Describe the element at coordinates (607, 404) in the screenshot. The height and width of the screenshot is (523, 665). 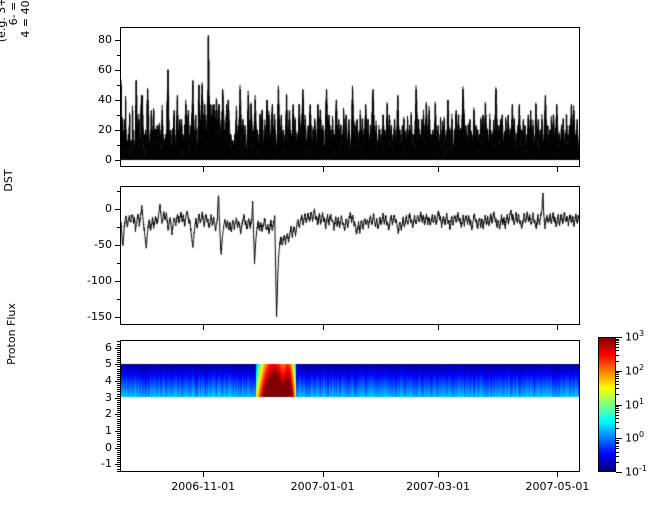
I see `proton-flux-colorbar` at that location.